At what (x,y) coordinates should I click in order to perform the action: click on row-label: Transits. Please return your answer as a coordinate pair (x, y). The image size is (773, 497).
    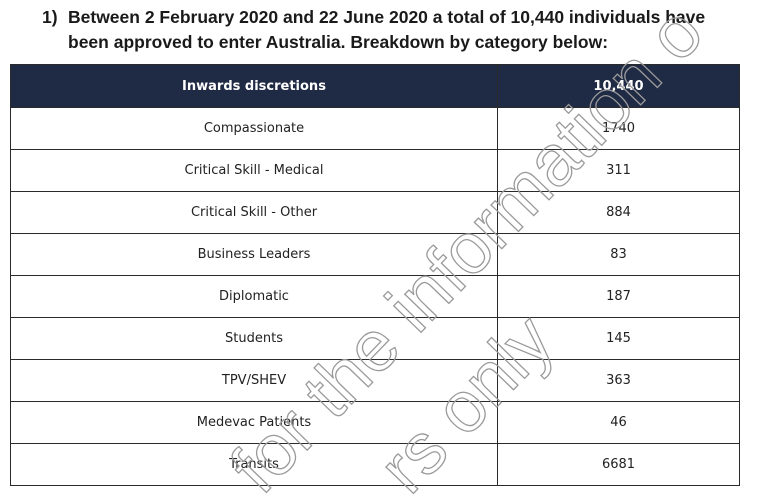
    Looking at the image, I should click on (254, 464).